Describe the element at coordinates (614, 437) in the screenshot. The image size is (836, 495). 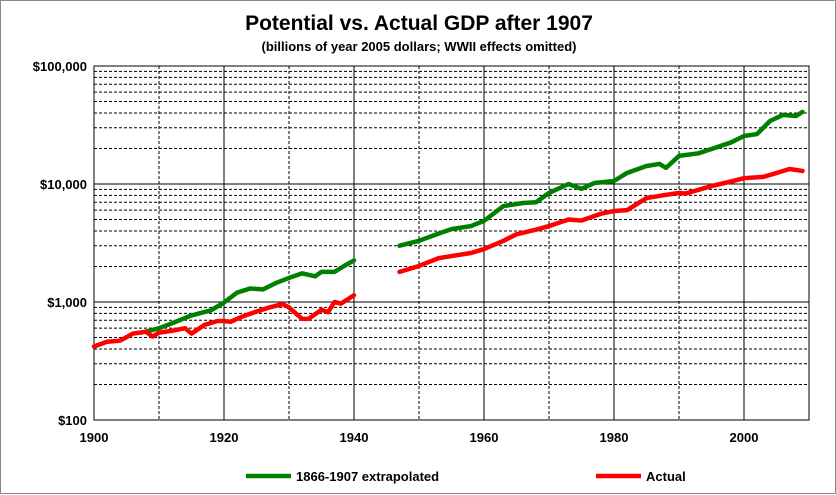
I see `x-tick-label: 1980` at that location.